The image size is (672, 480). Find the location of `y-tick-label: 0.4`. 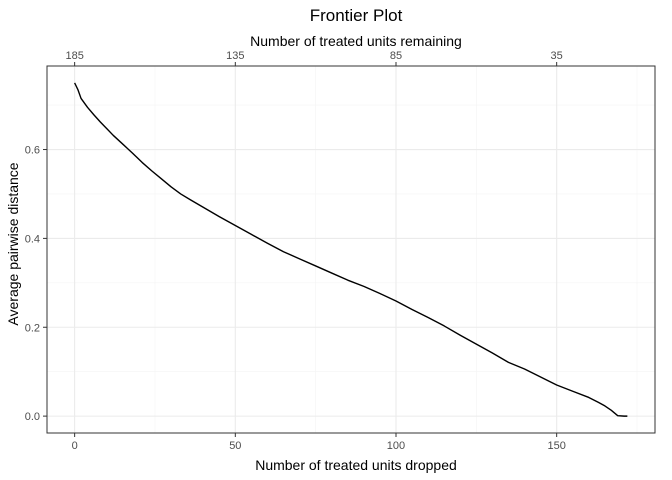

y-tick-label: 0.4 is located at coordinates (32, 239).